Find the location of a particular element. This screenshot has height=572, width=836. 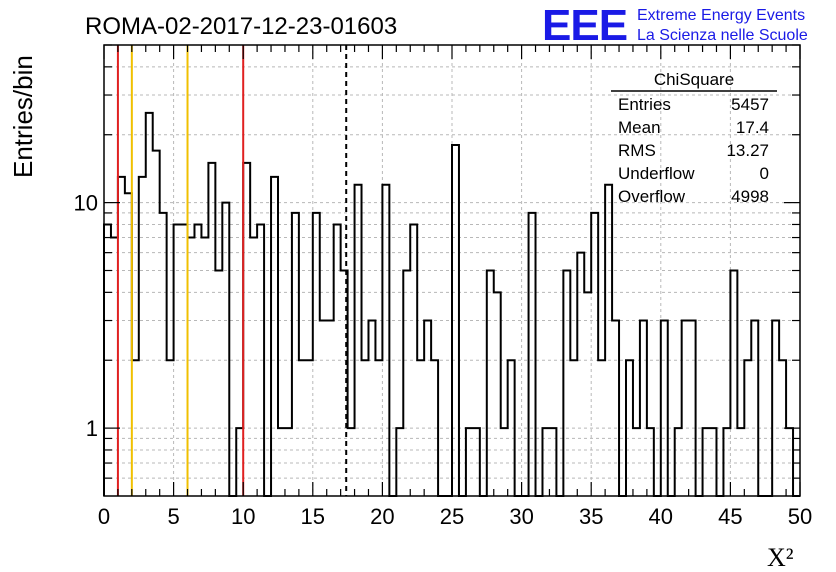

y-tick-label: 1 is located at coordinates (92, 428).